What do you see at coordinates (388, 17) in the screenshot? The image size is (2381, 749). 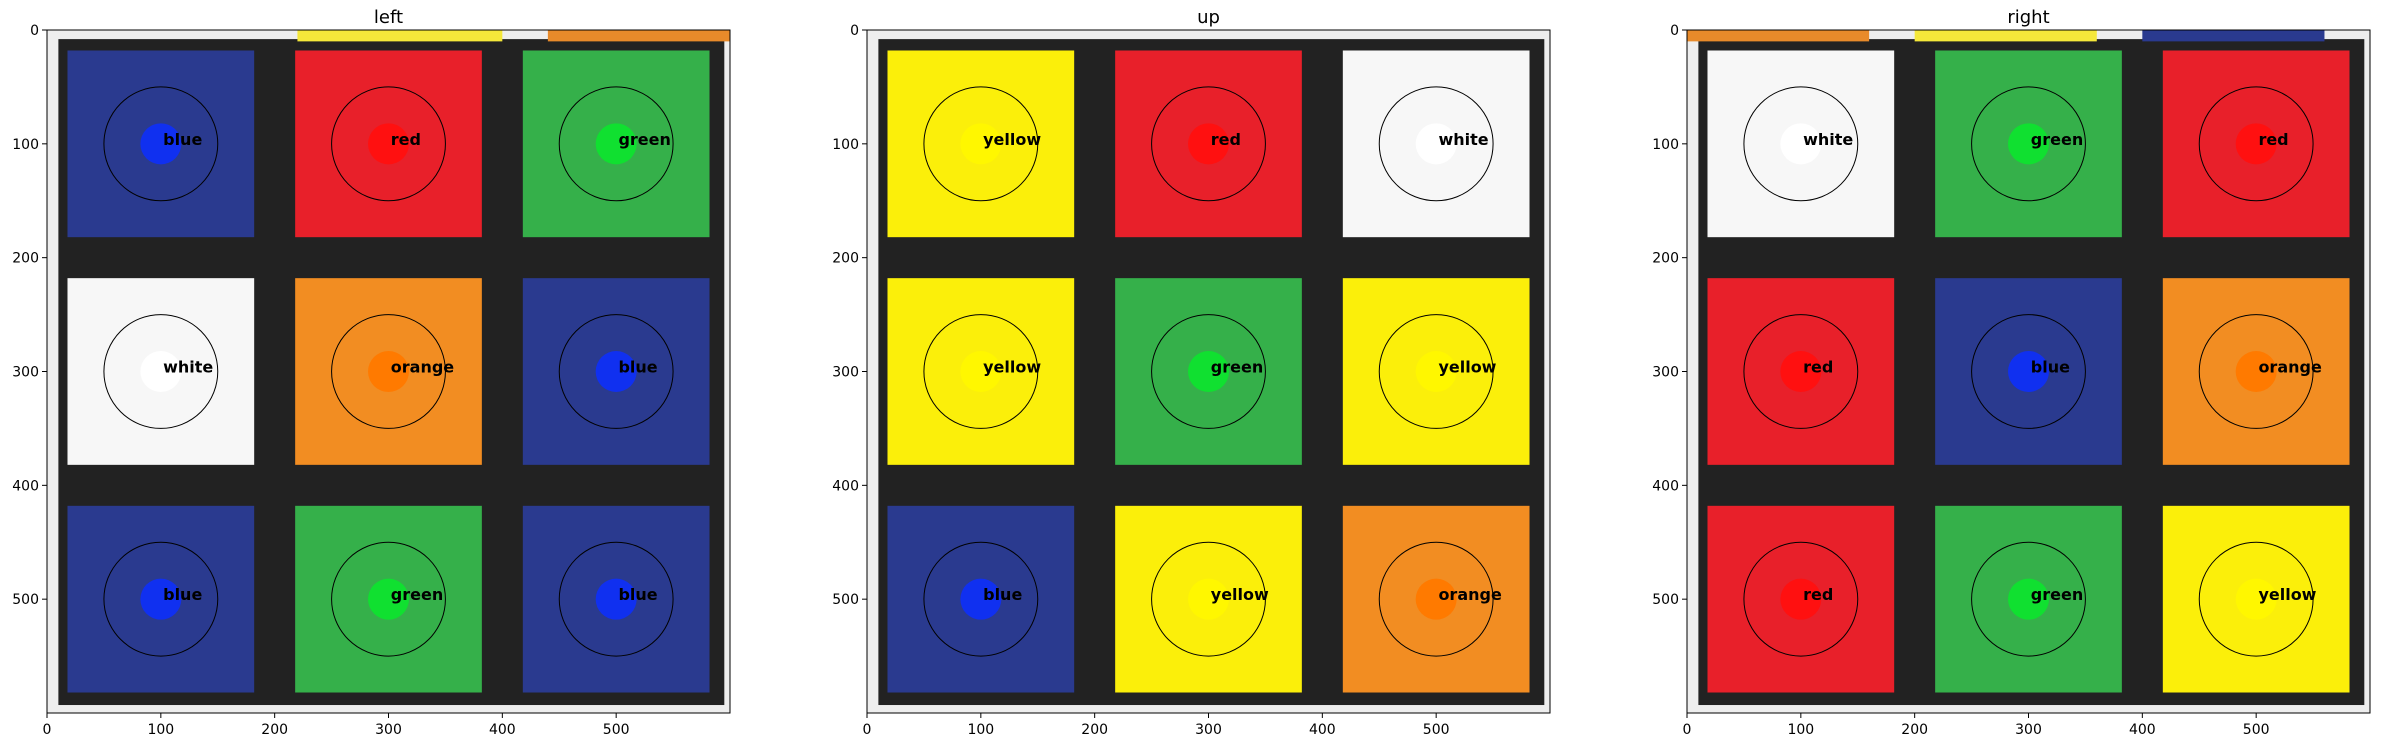 I see `panel-title: left` at bounding box center [388, 17].